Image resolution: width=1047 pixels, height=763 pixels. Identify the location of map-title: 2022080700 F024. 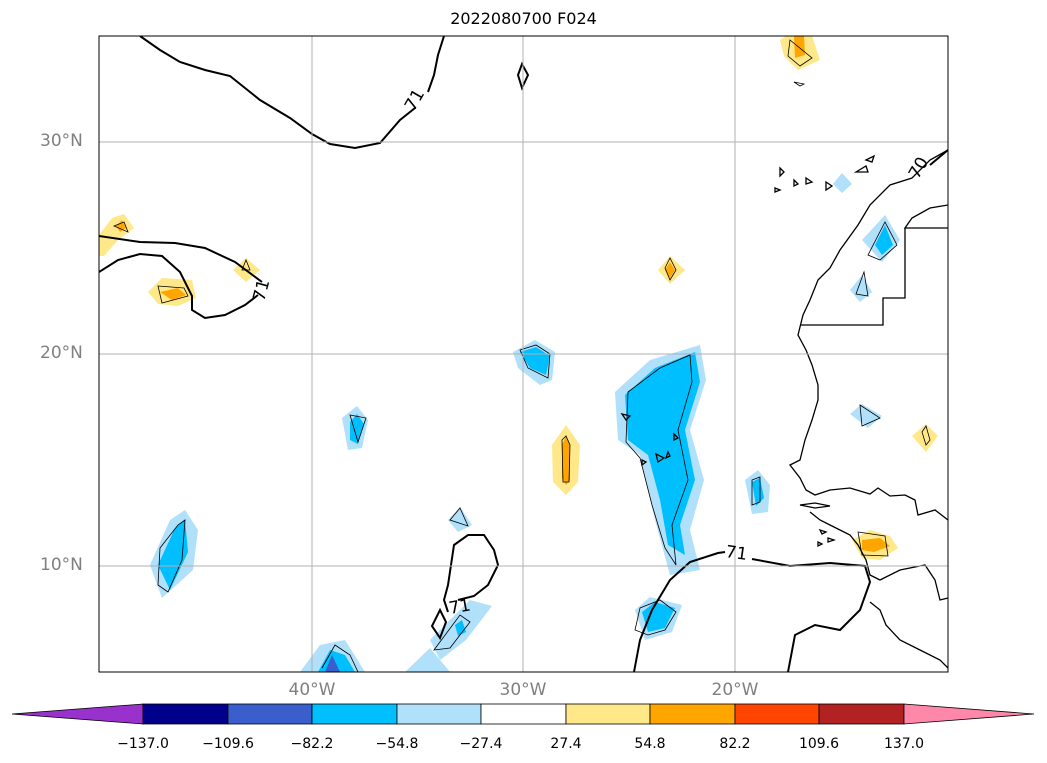
(523, 18).